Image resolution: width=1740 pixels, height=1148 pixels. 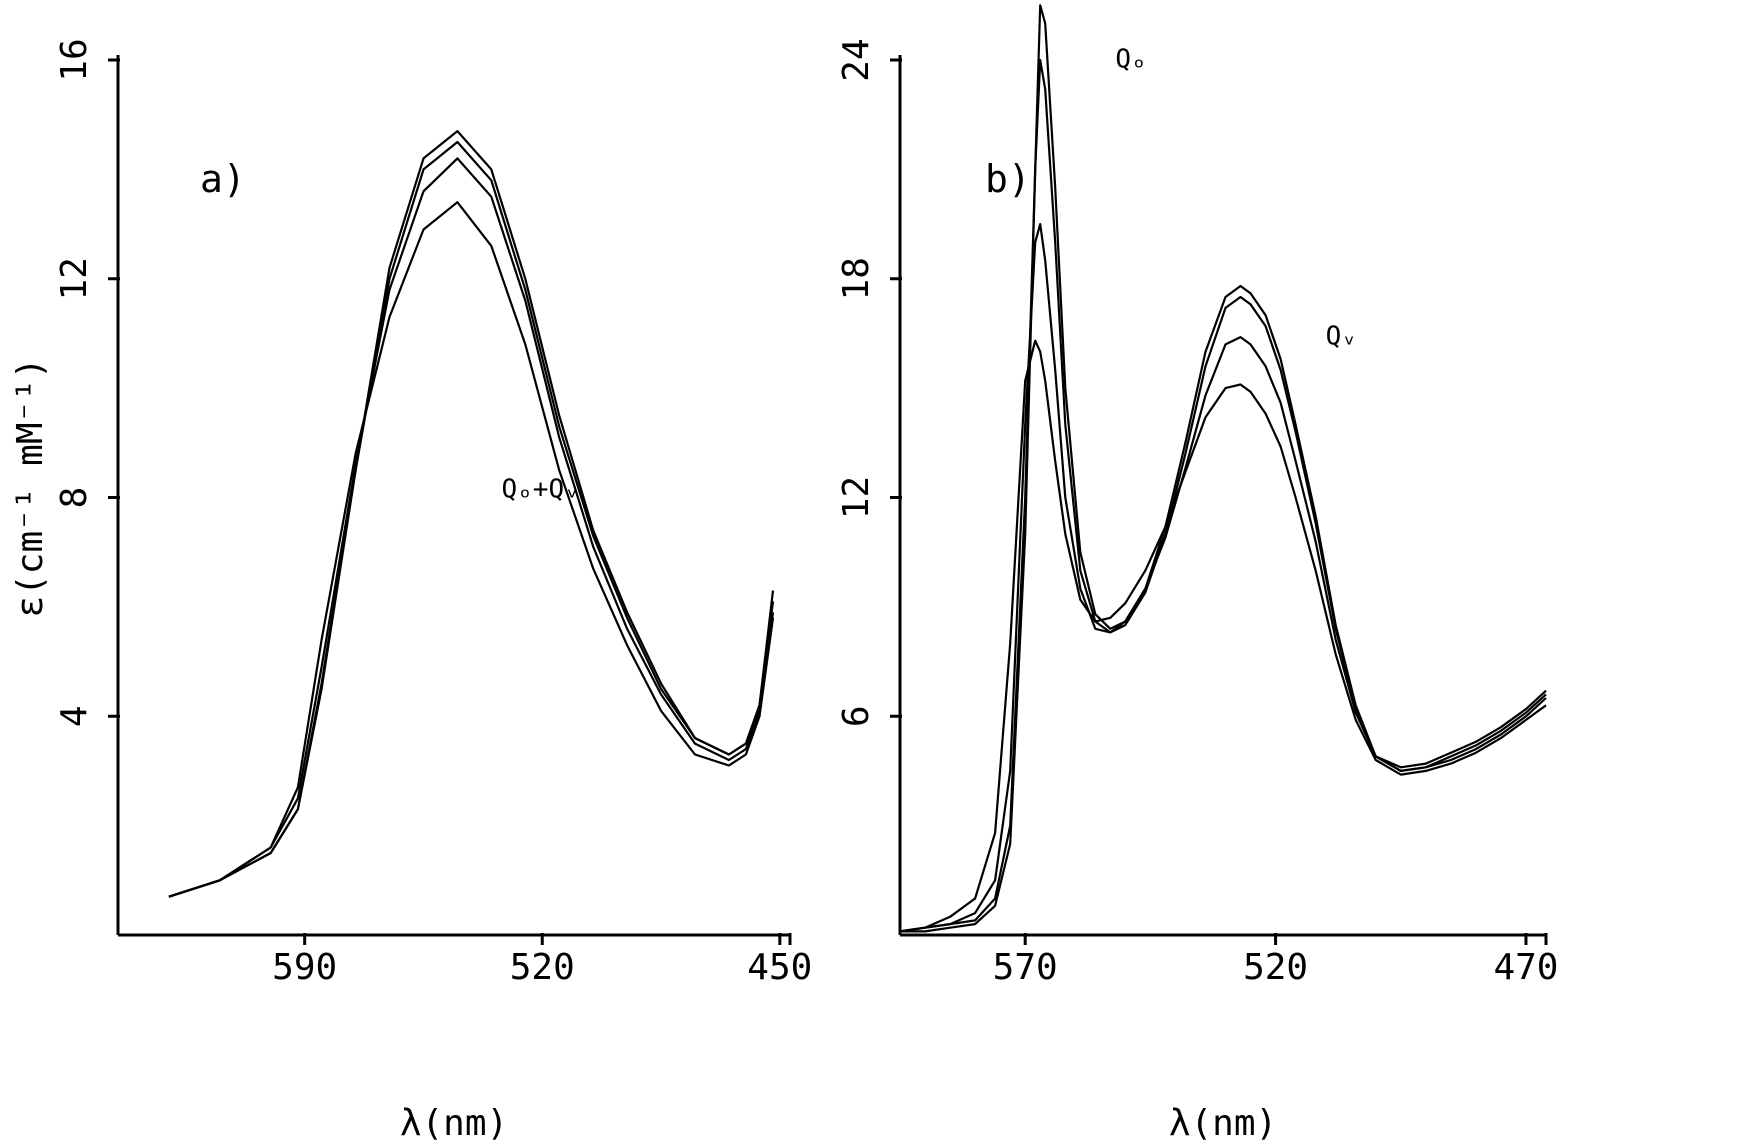 What do you see at coordinates (1025, 967) in the screenshot?
I see `x-tick-label: 570` at bounding box center [1025, 967].